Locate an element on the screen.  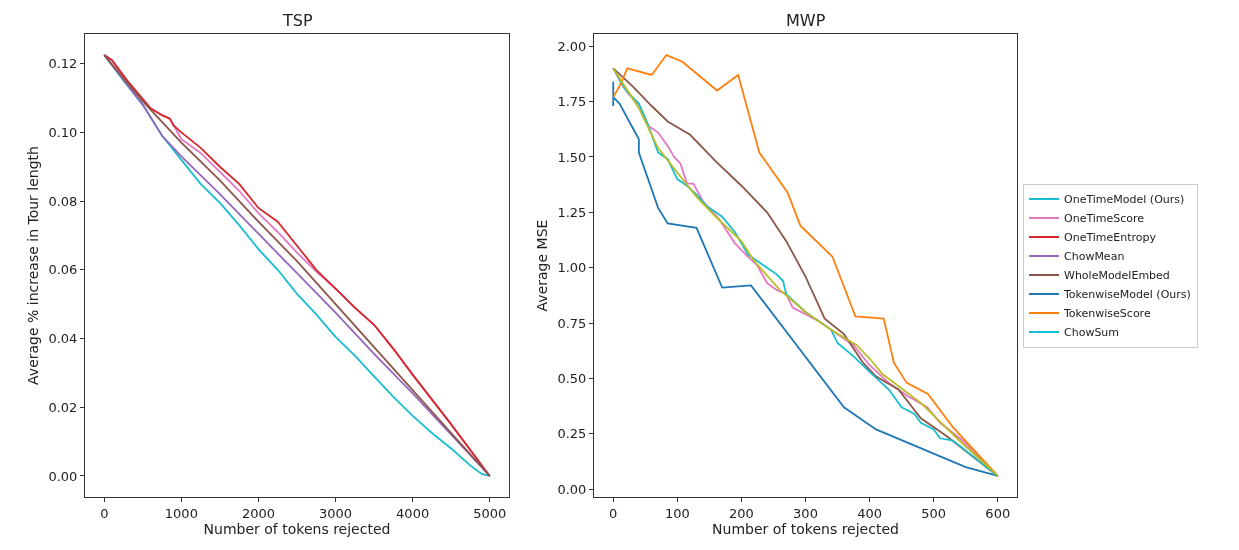
y-tick-label: 1.50 is located at coordinates (572, 157).